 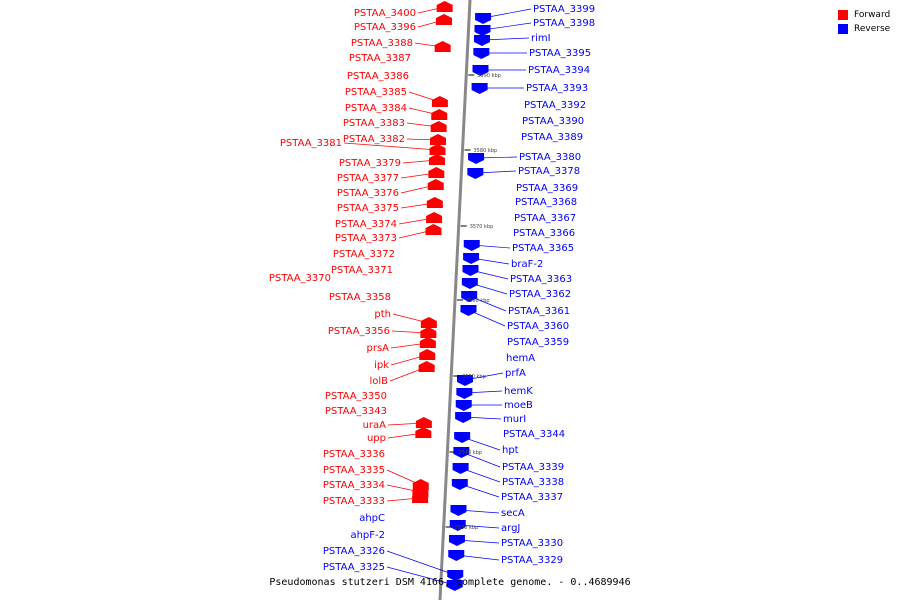 I want to click on reverse-gene-label: PSTAA_3344, so click(x=534, y=434).